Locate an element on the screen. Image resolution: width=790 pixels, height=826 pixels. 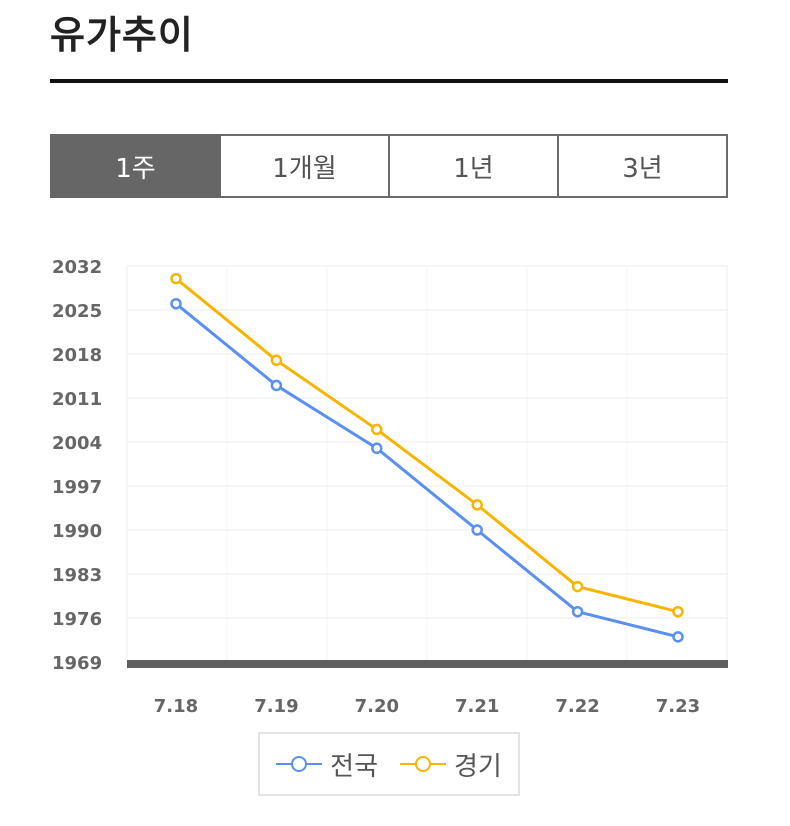
y-tick-label: 1997 is located at coordinates (77, 487).